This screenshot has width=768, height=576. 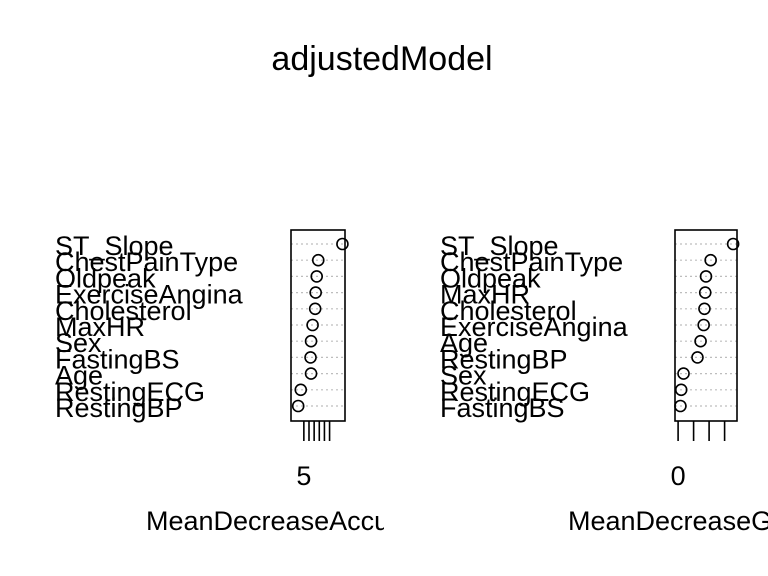 What do you see at coordinates (678, 476) in the screenshot?
I see `tick-label: 0` at bounding box center [678, 476].